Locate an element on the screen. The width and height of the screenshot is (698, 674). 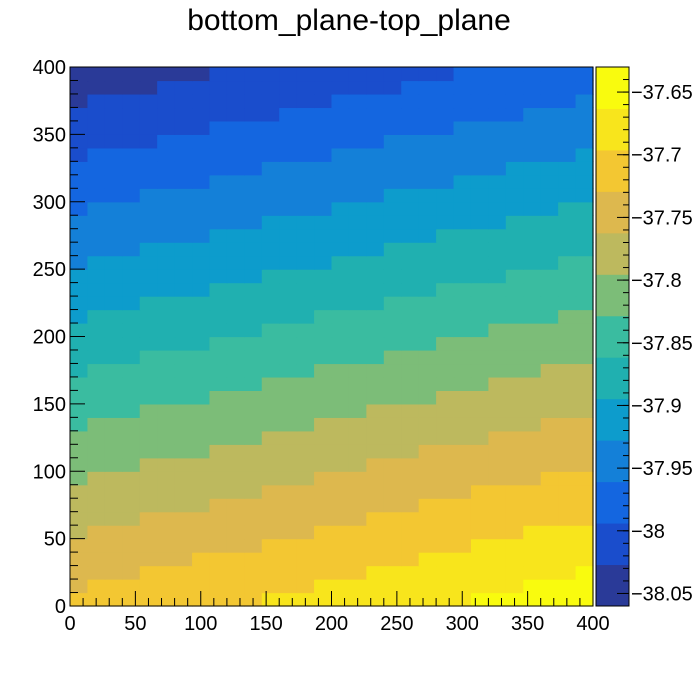
x-tick-label: 50 is located at coordinates (135, 624).